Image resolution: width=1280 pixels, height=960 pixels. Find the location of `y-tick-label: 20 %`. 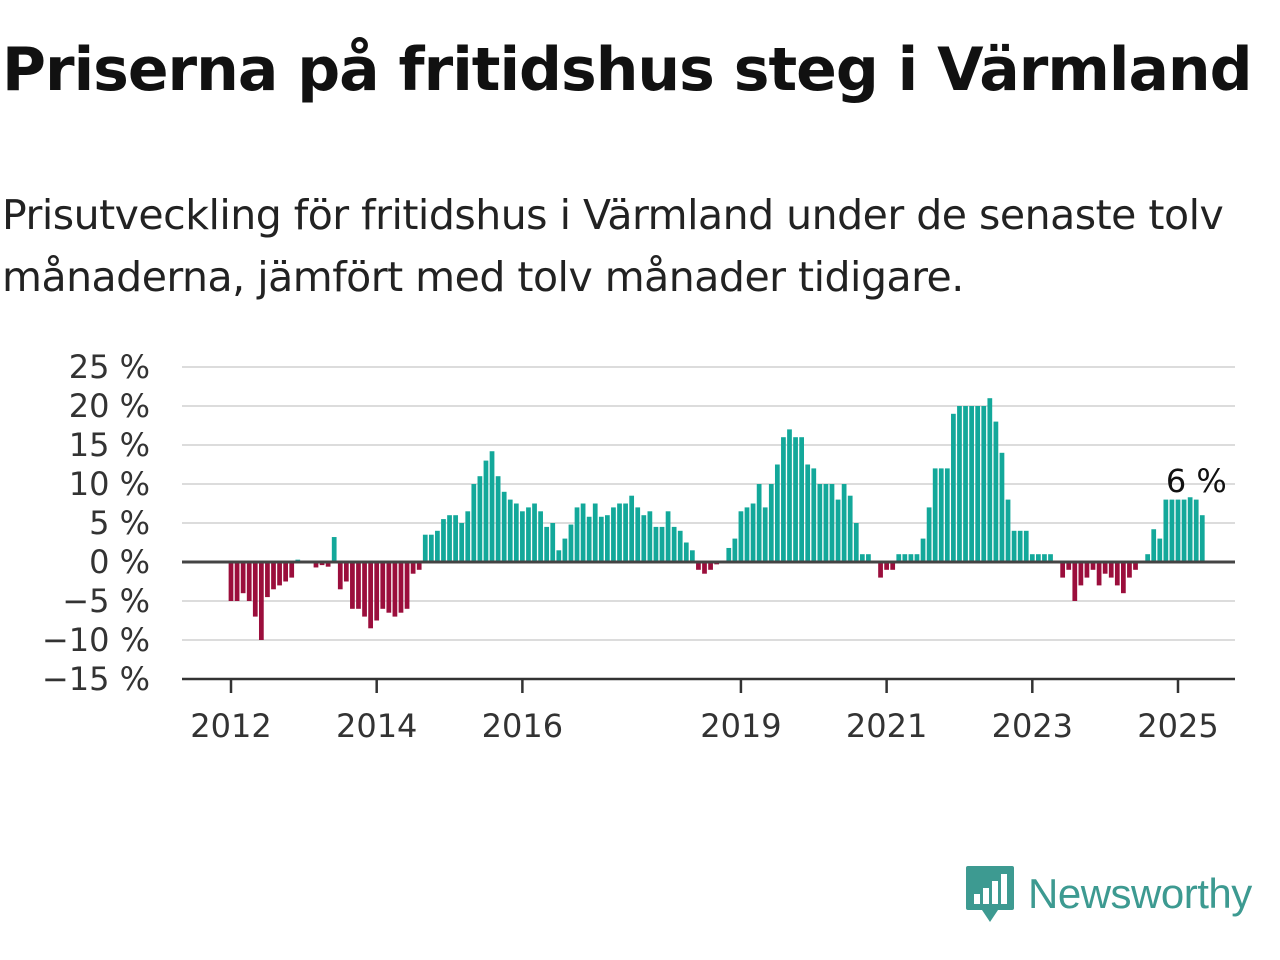

y-tick-label: 20 % is located at coordinates (109, 406).